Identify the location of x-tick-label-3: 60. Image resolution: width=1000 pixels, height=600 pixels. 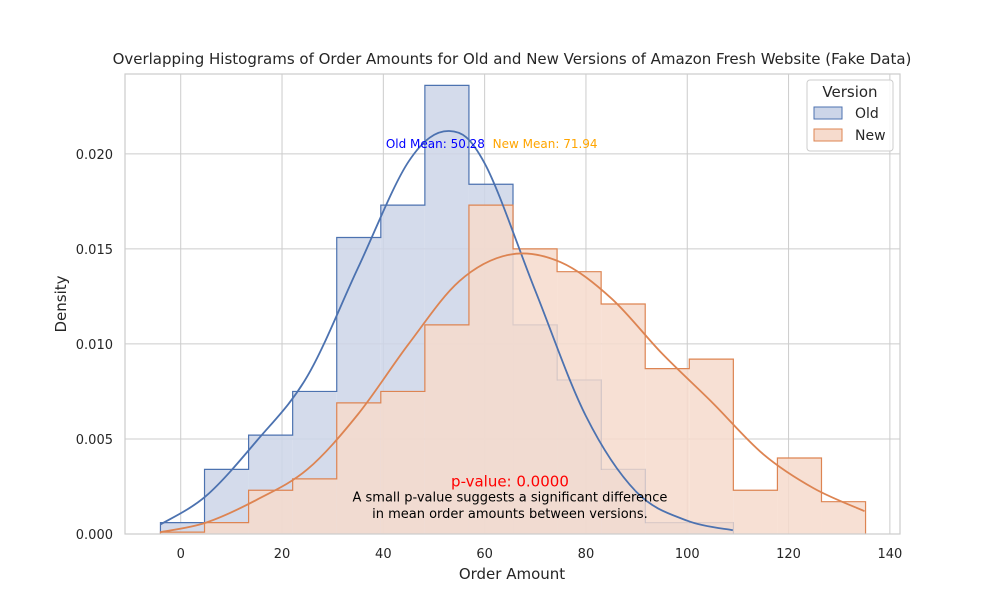
(484, 554).